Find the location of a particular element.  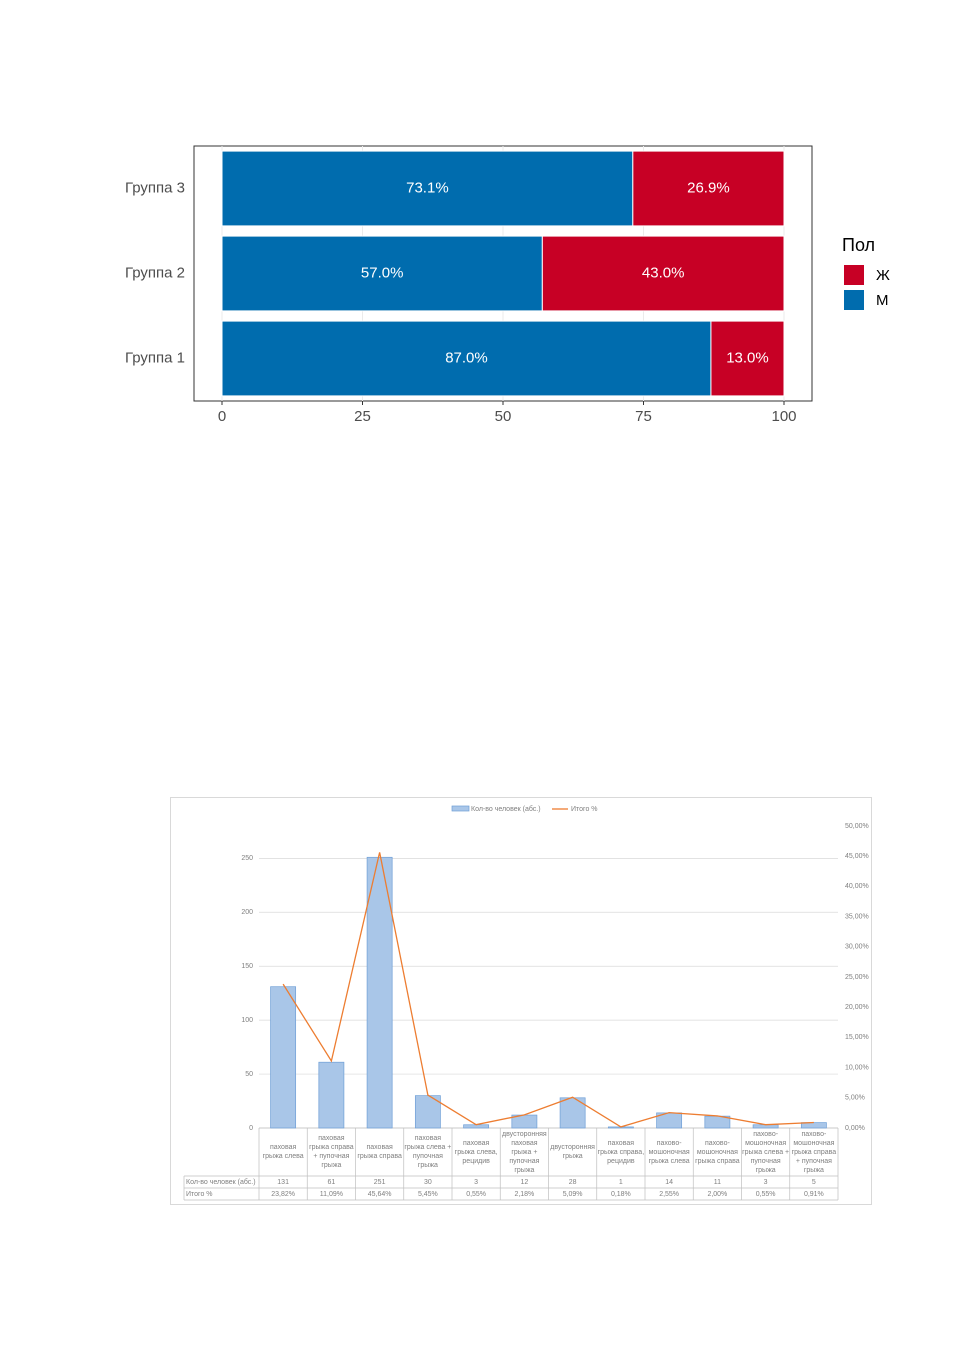

category-cell: паховая грыжа справа + пупочная грыжа is located at coordinates (331, 1152).